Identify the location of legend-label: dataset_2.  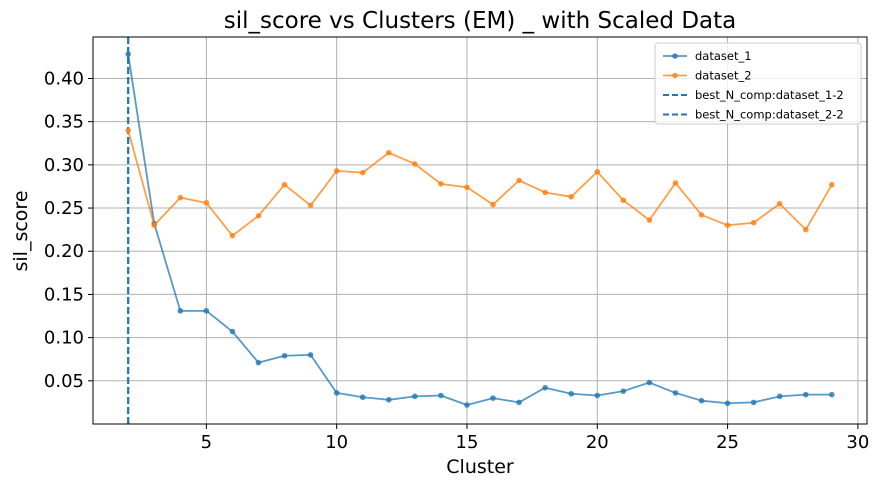
(723, 76).